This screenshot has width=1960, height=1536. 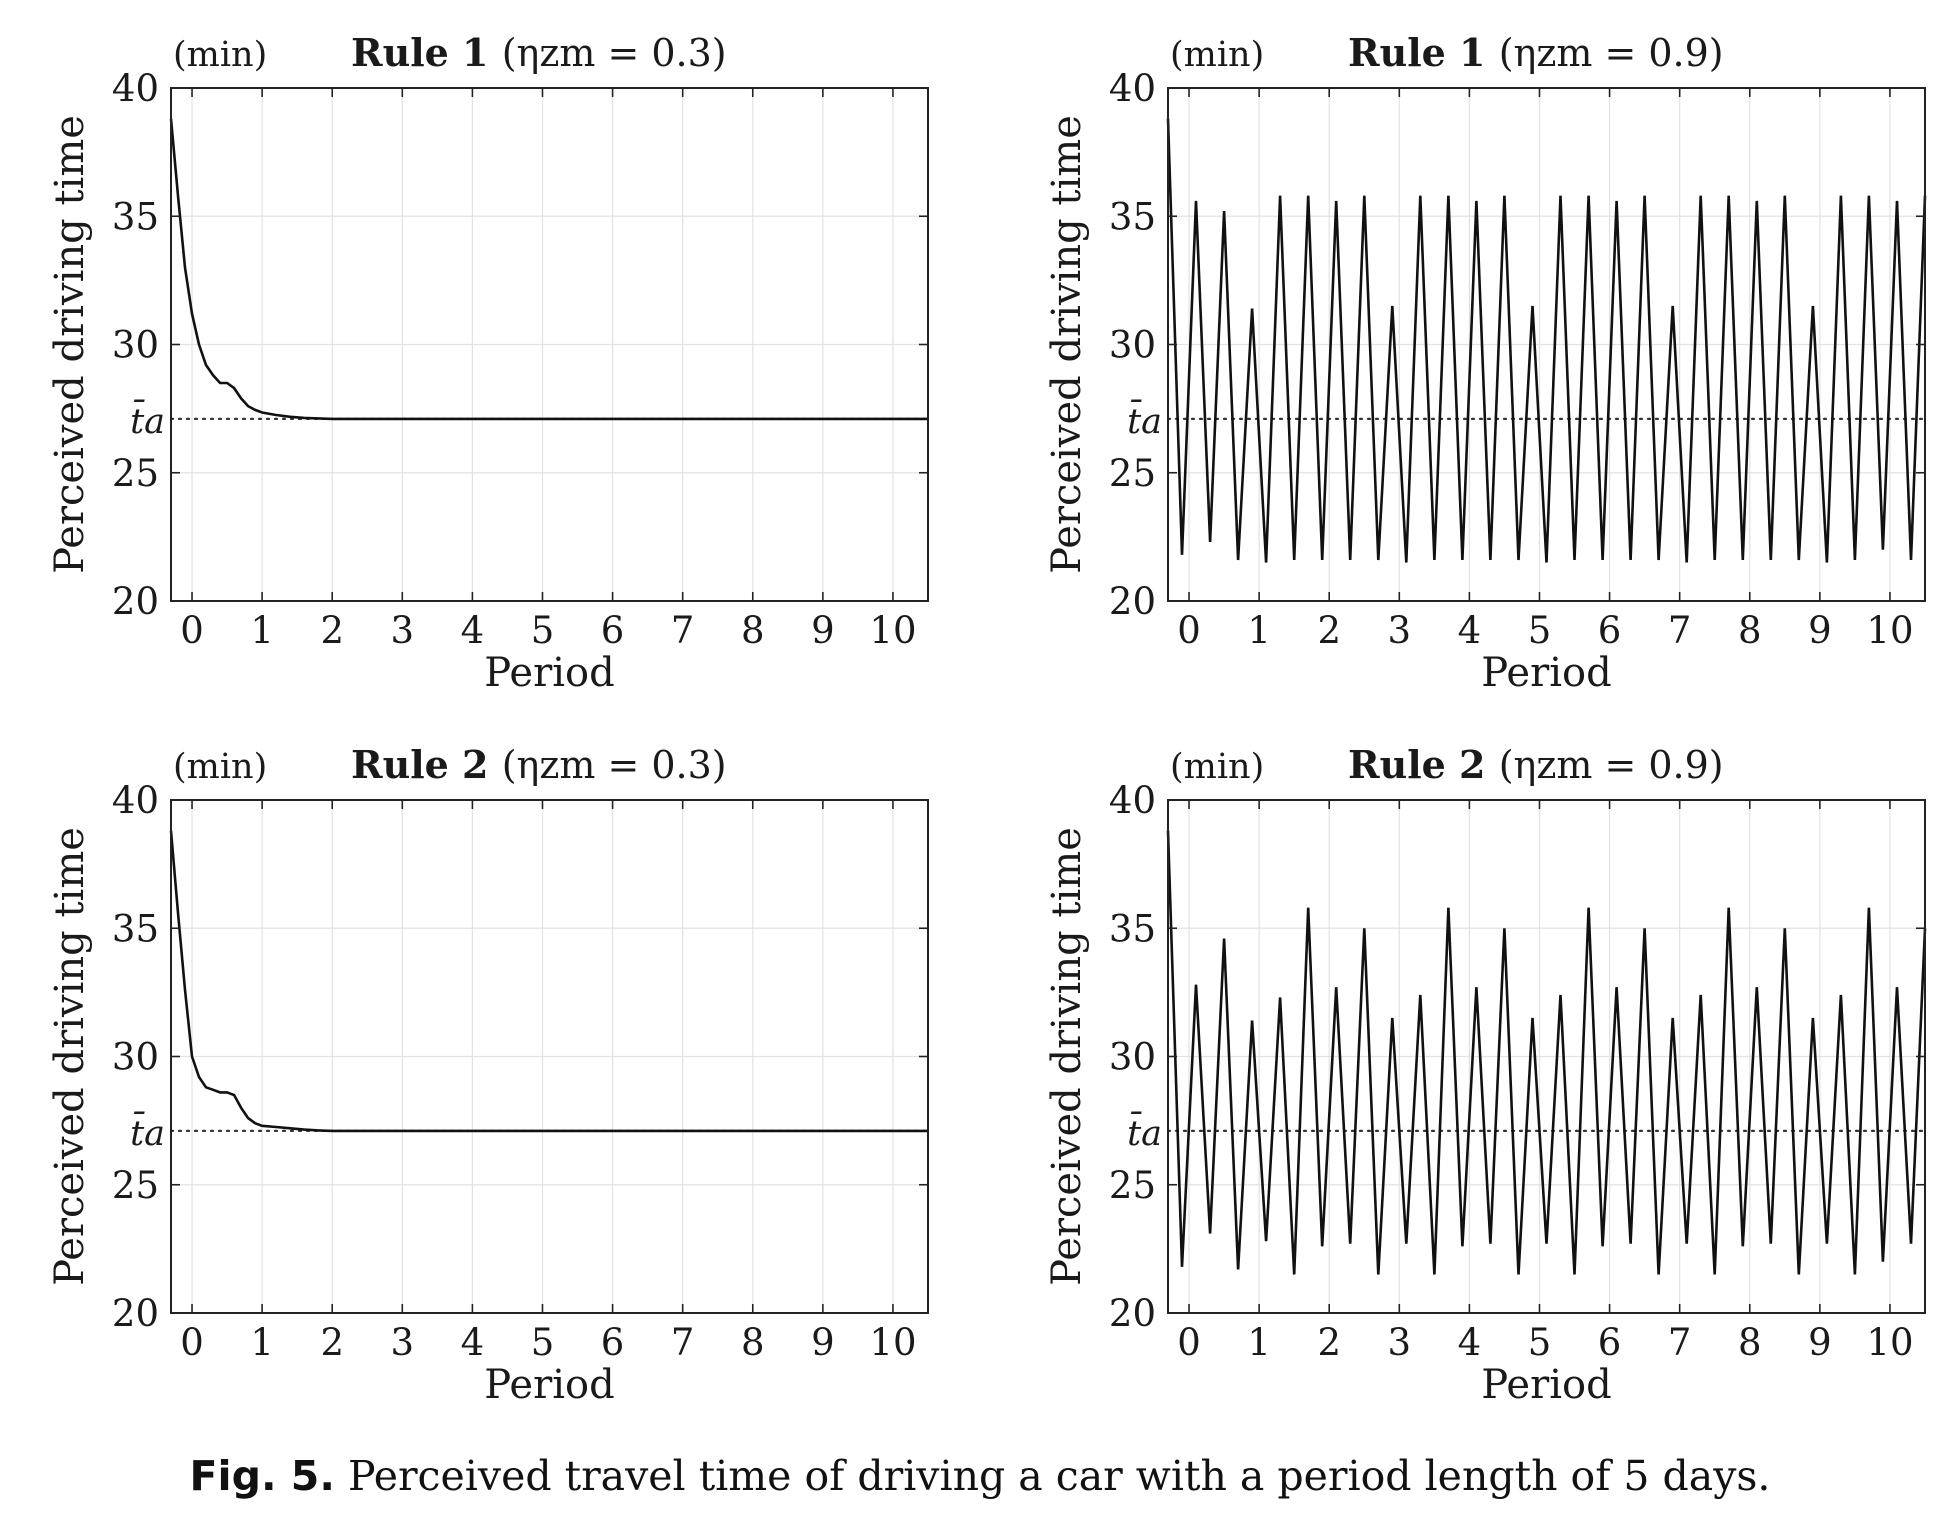 I want to click on chart-title: Rule 2 (ηzm = 0.9), so click(x=1536, y=764).